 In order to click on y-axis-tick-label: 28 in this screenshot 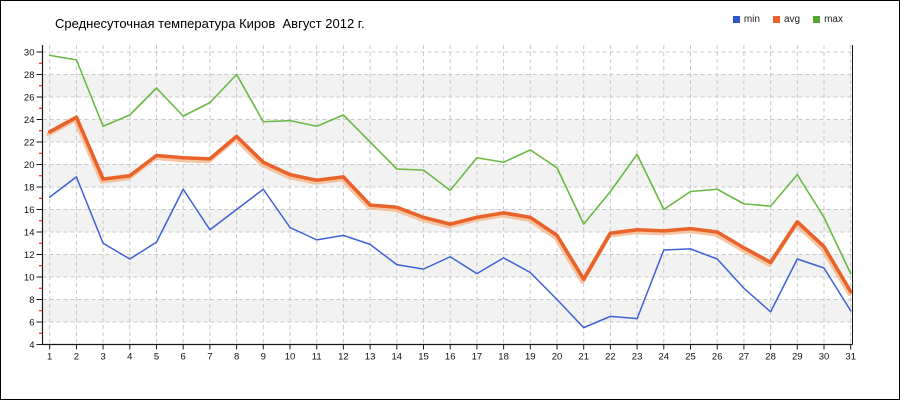, I will do `click(29, 75)`.